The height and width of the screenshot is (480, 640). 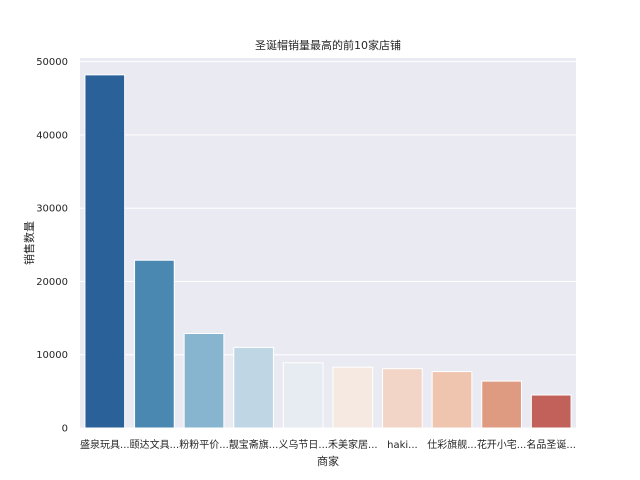 What do you see at coordinates (52, 135) in the screenshot?
I see `y-tick-label: 40000` at bounding box center [52, 135].